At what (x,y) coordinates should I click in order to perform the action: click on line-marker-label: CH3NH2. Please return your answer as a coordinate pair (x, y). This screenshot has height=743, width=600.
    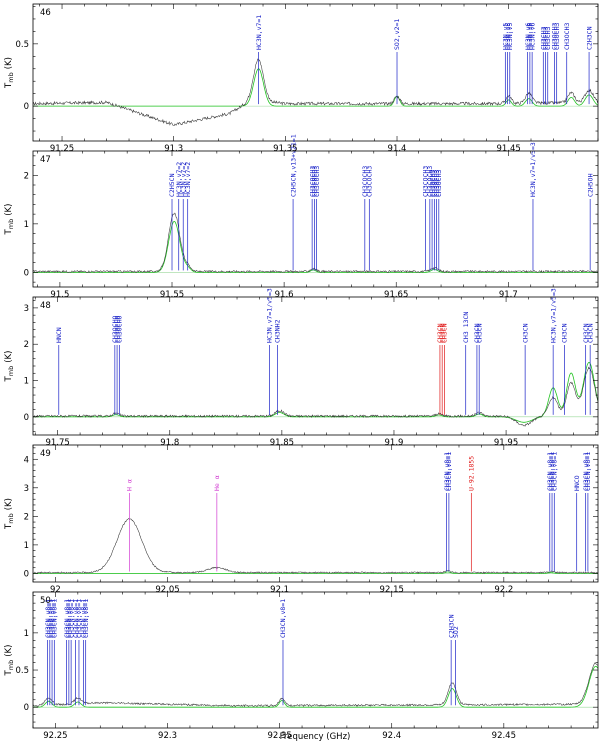
    Looking at the image, I should click on (278, 331).